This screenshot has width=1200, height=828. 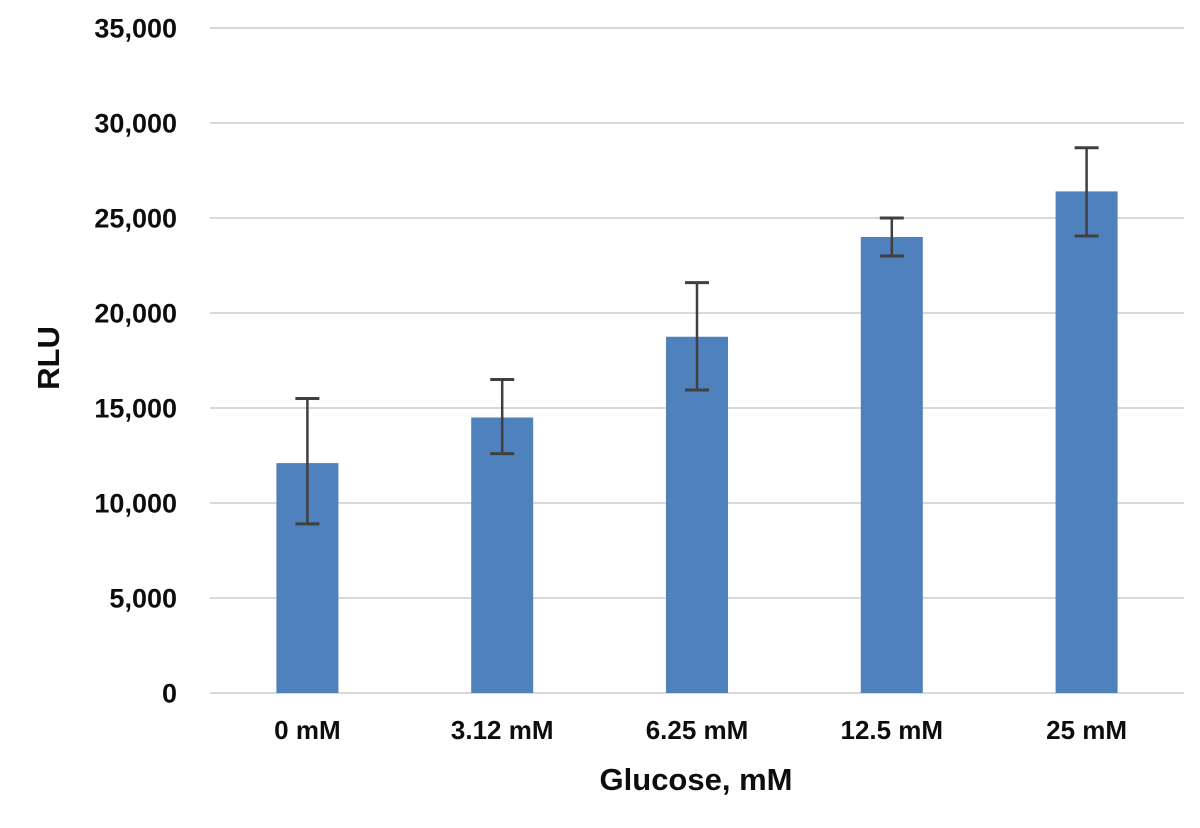 I want to click on x-category-label: 0 mM, so click(x=307, y=730).